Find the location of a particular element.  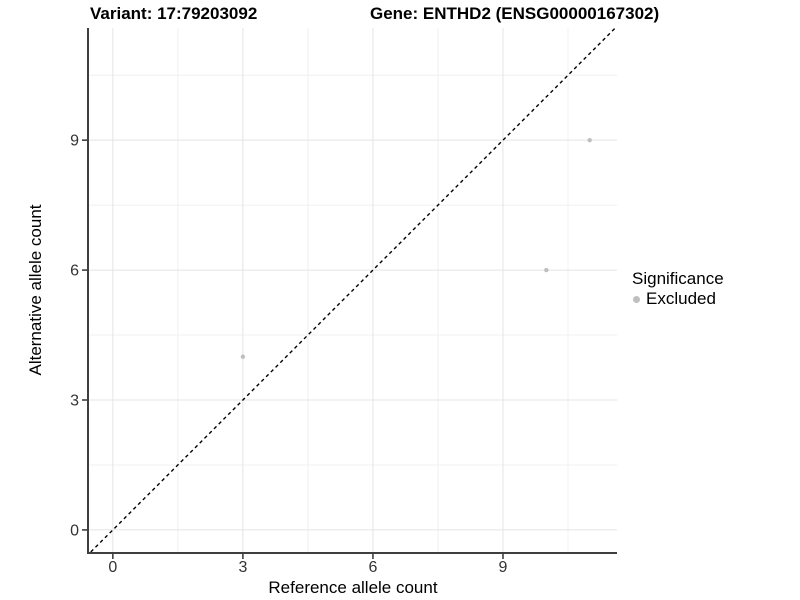

legend-item: Excluded is located at coordinates (677, 299).